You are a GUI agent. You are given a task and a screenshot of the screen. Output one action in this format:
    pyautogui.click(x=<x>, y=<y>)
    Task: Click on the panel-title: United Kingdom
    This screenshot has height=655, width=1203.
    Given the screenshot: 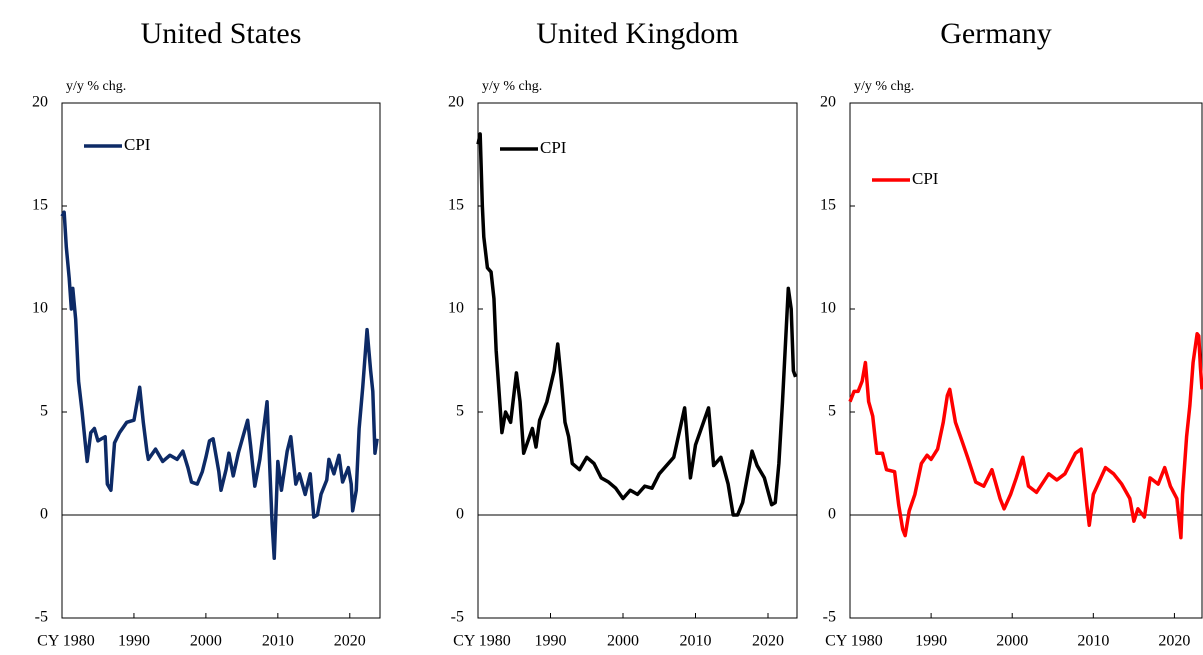 What is the action you would take?
    pyautogui.click(x=637, y=33)
    